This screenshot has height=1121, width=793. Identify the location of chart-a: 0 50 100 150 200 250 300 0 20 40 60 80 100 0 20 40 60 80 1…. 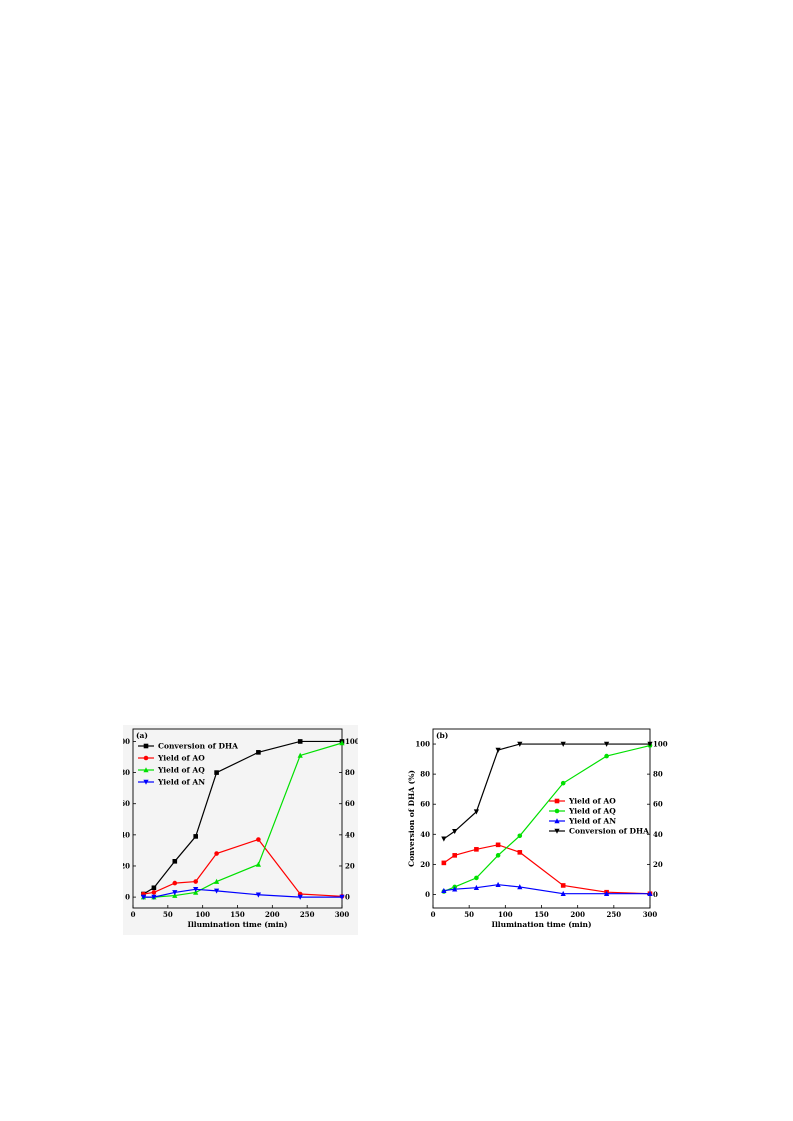
(238, 828).